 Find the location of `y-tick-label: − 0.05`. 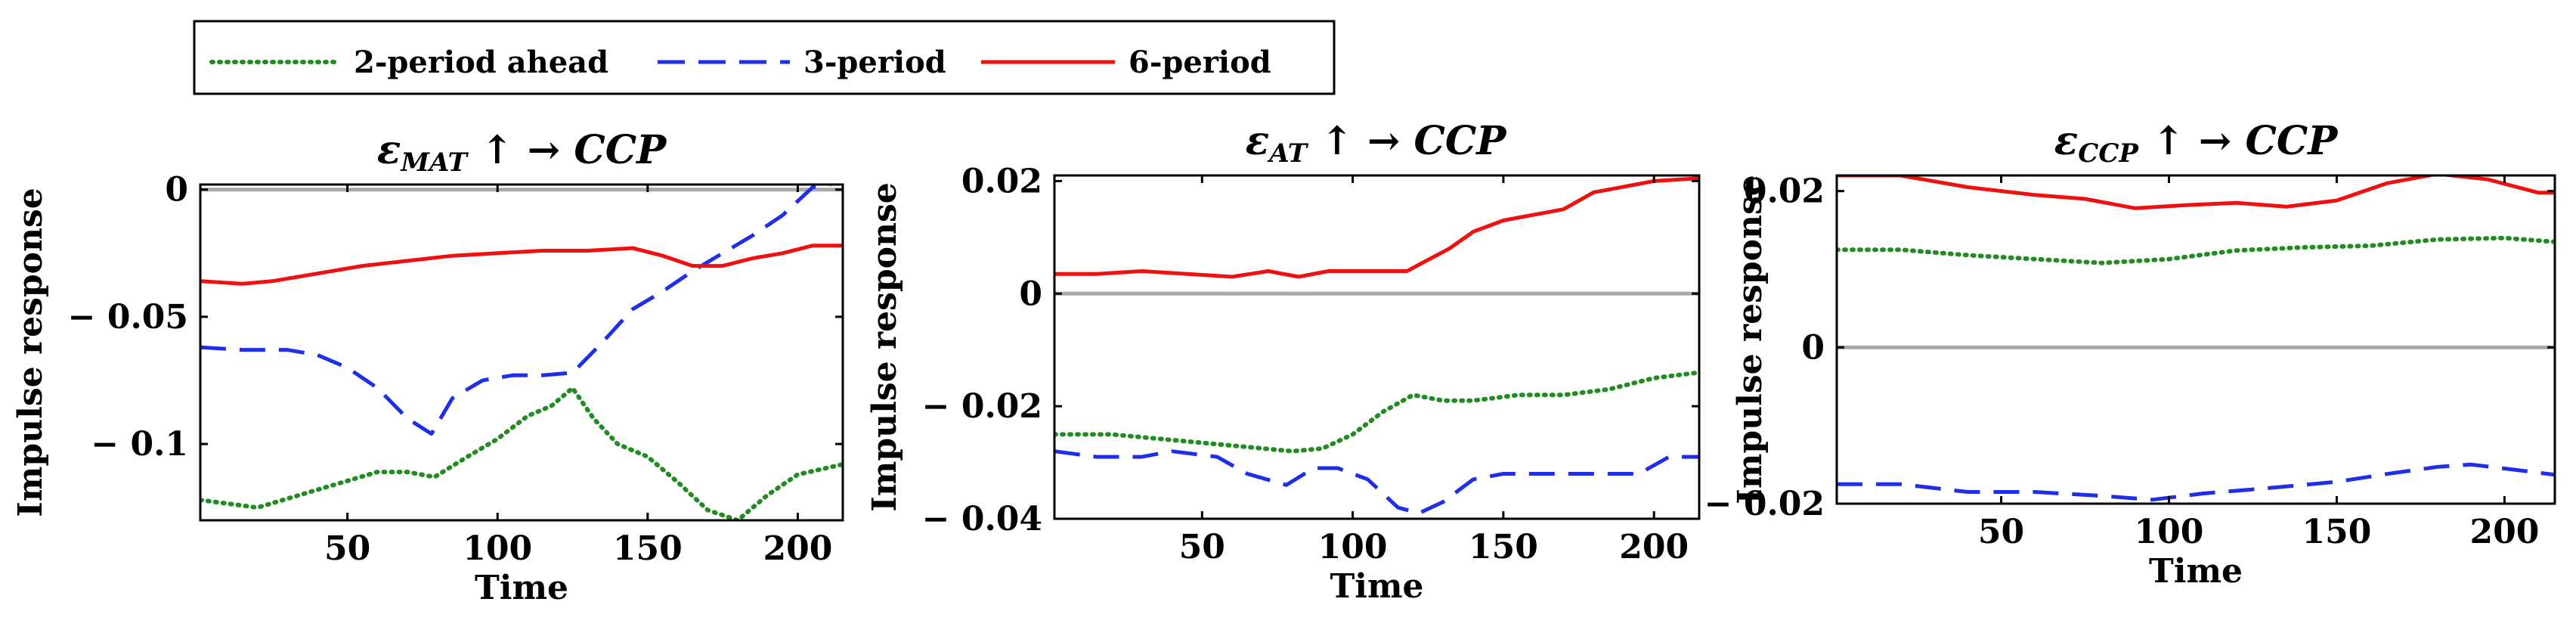

y-tick-label: − 0.05 is located at coordinates (128, 317).